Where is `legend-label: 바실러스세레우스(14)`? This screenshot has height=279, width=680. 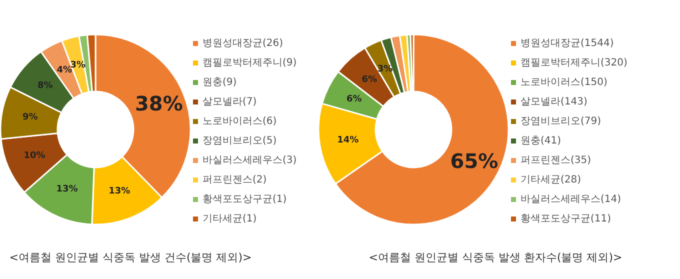 legend-label: 바실러스세레우스(14) is located at coordinates (571, 199).